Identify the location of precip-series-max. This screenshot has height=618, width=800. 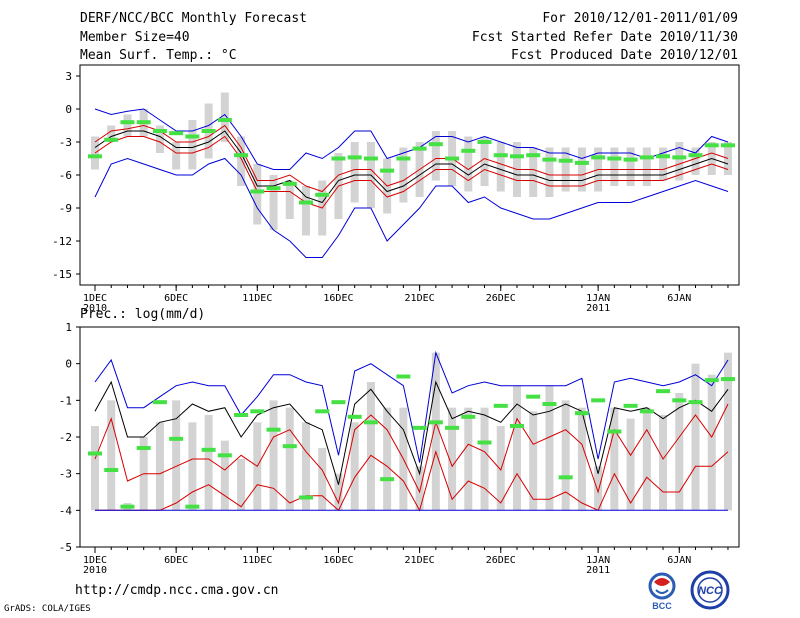
(411, 406).